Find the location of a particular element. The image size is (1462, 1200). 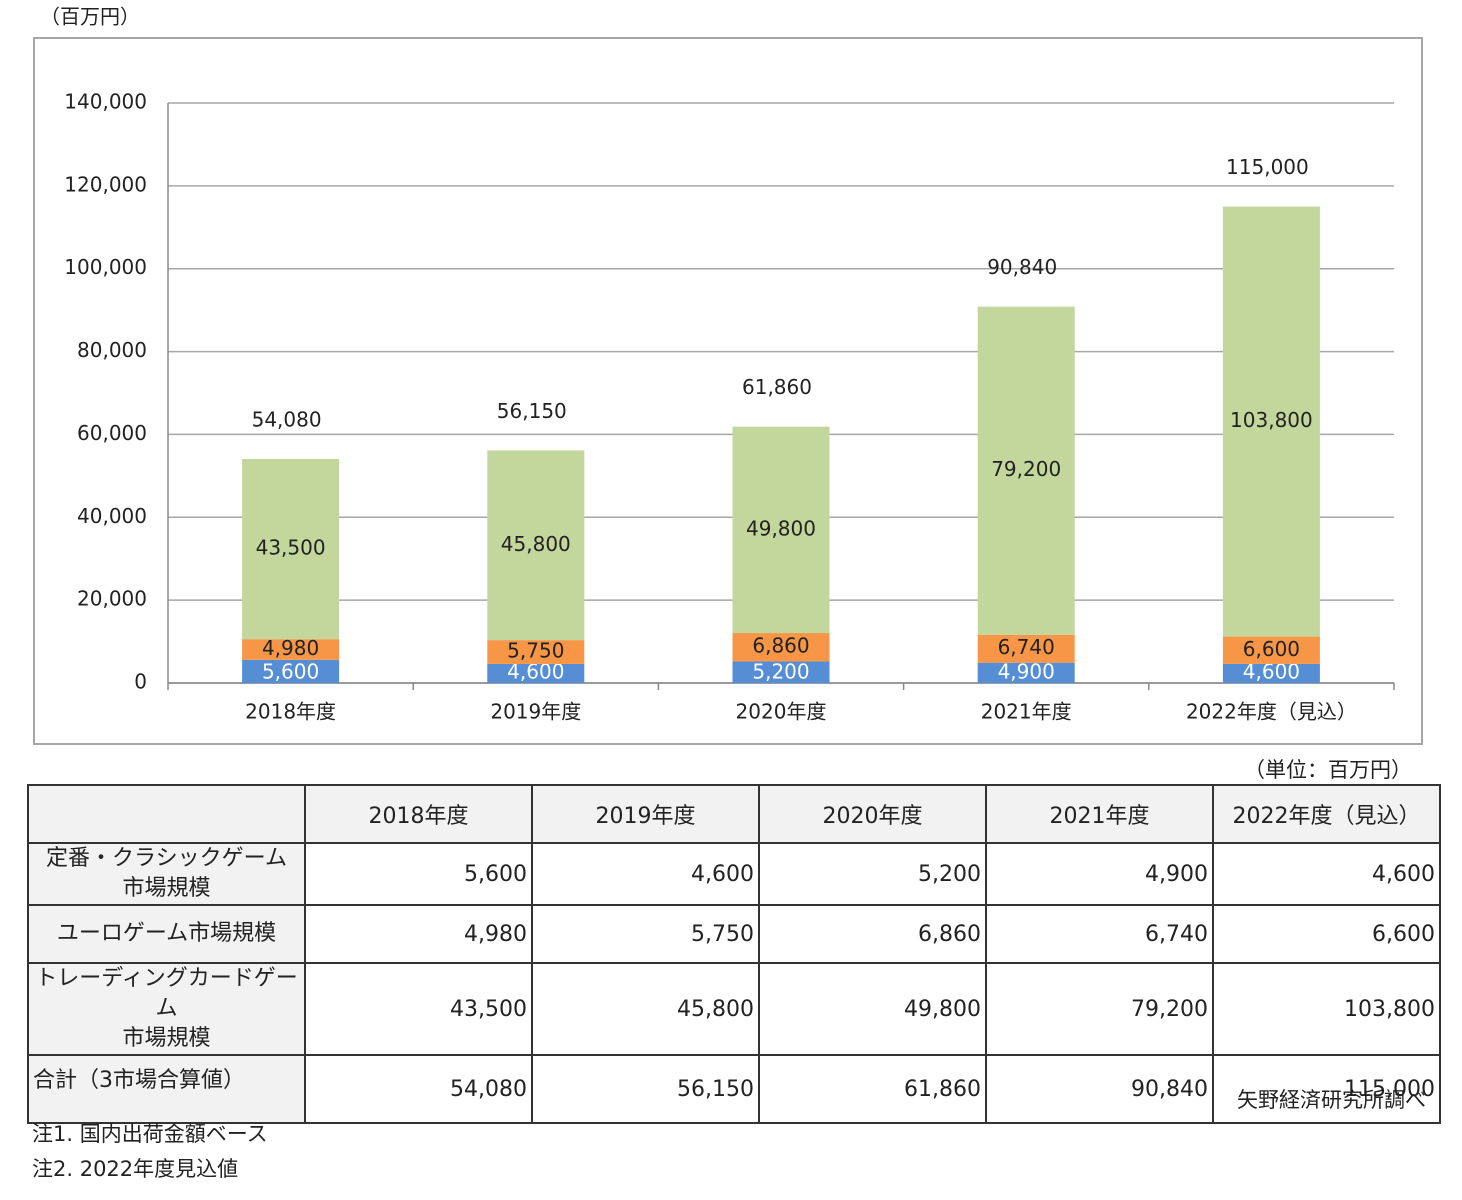

value-label: 103,800 is located at coordinates (1271, 420).